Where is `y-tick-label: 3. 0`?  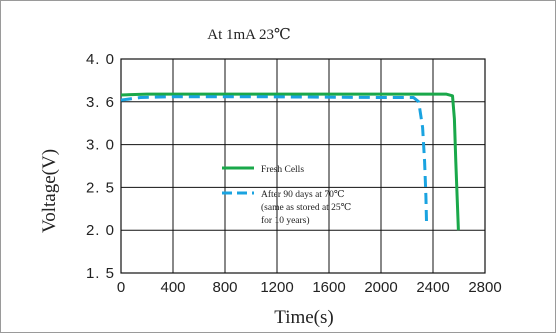
y-tick-label: 3. 0 is located at coordinates (100, 145).